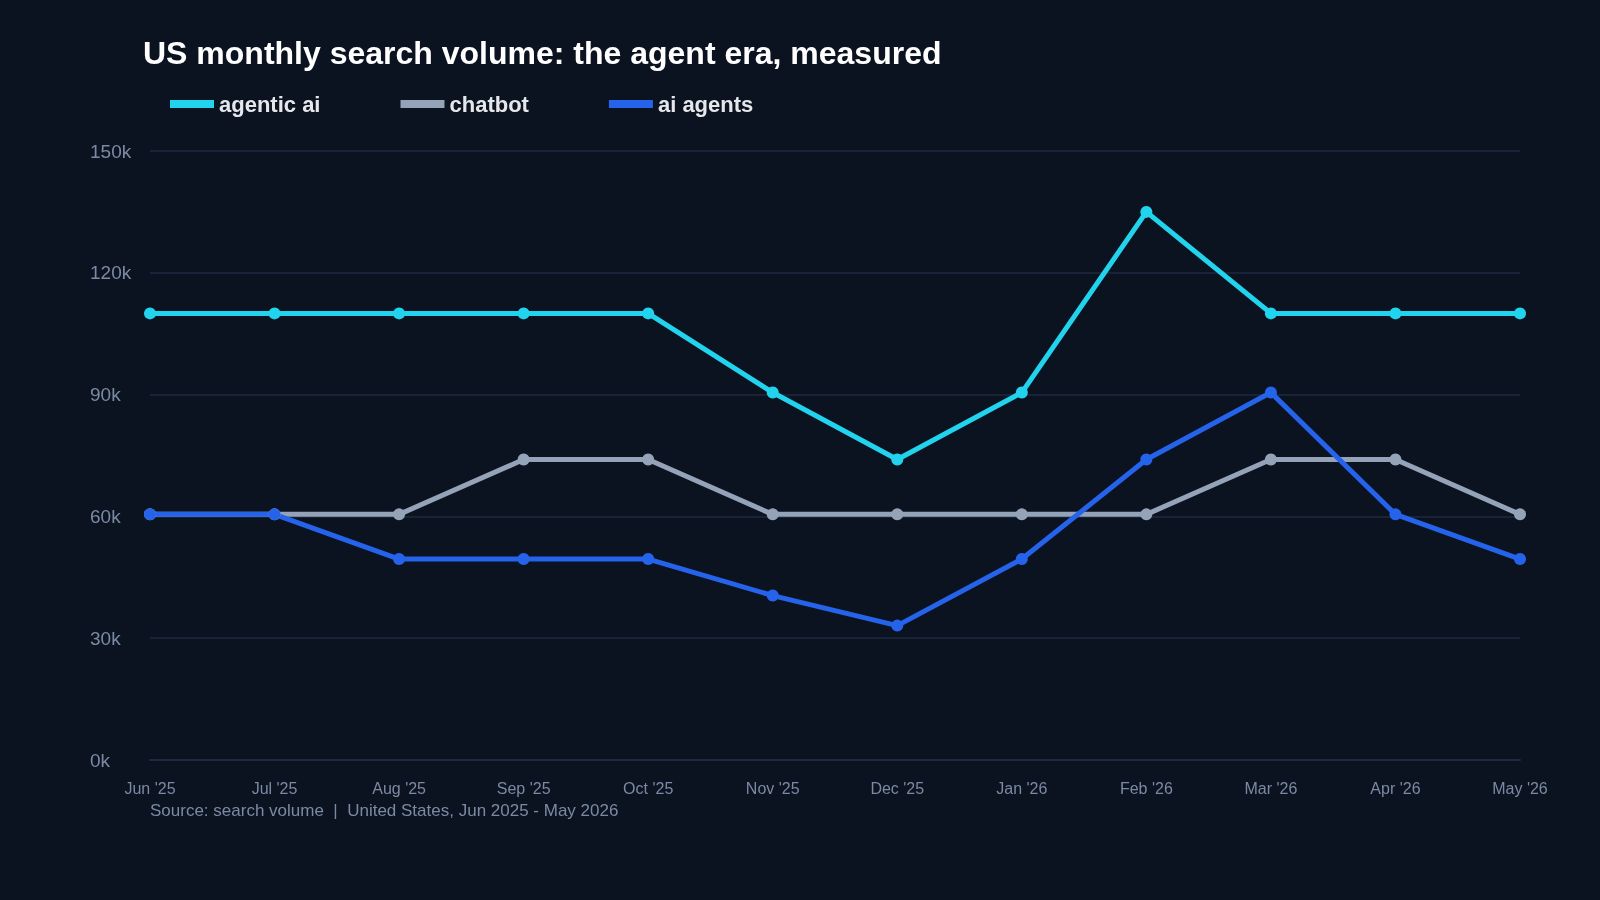  I want to click on x-tick-label: Sep '25, so click(523, 788).